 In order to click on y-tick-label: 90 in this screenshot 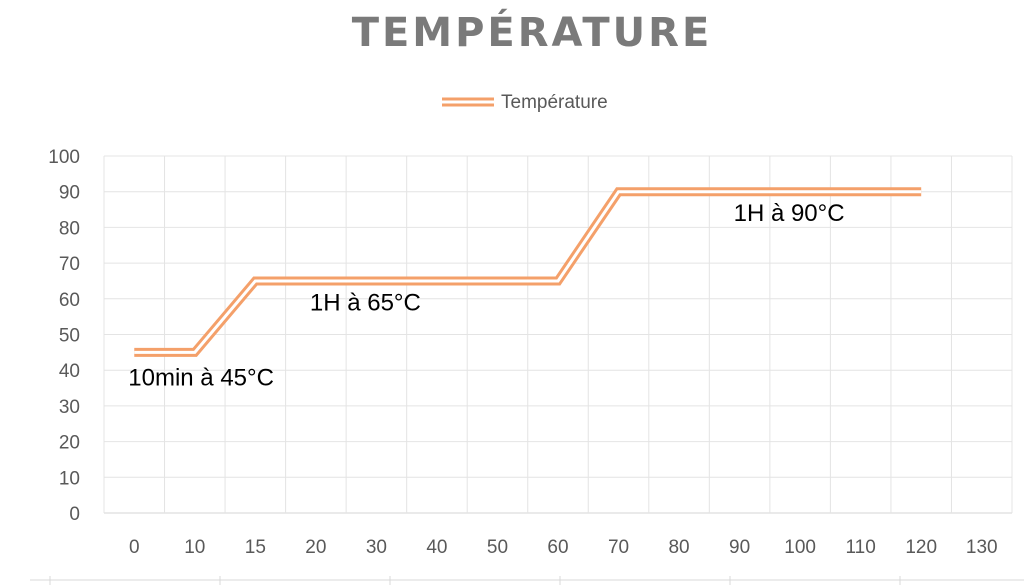, I will do `click(69, 193)`.